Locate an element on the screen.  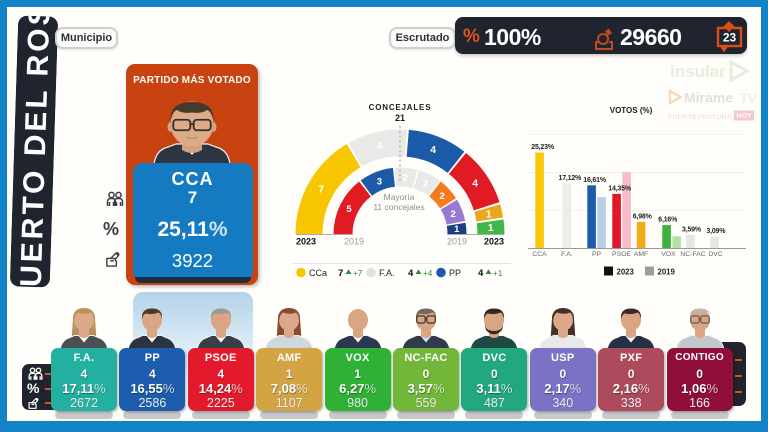
svg-text: +7 is located at coordinates (358, 273).